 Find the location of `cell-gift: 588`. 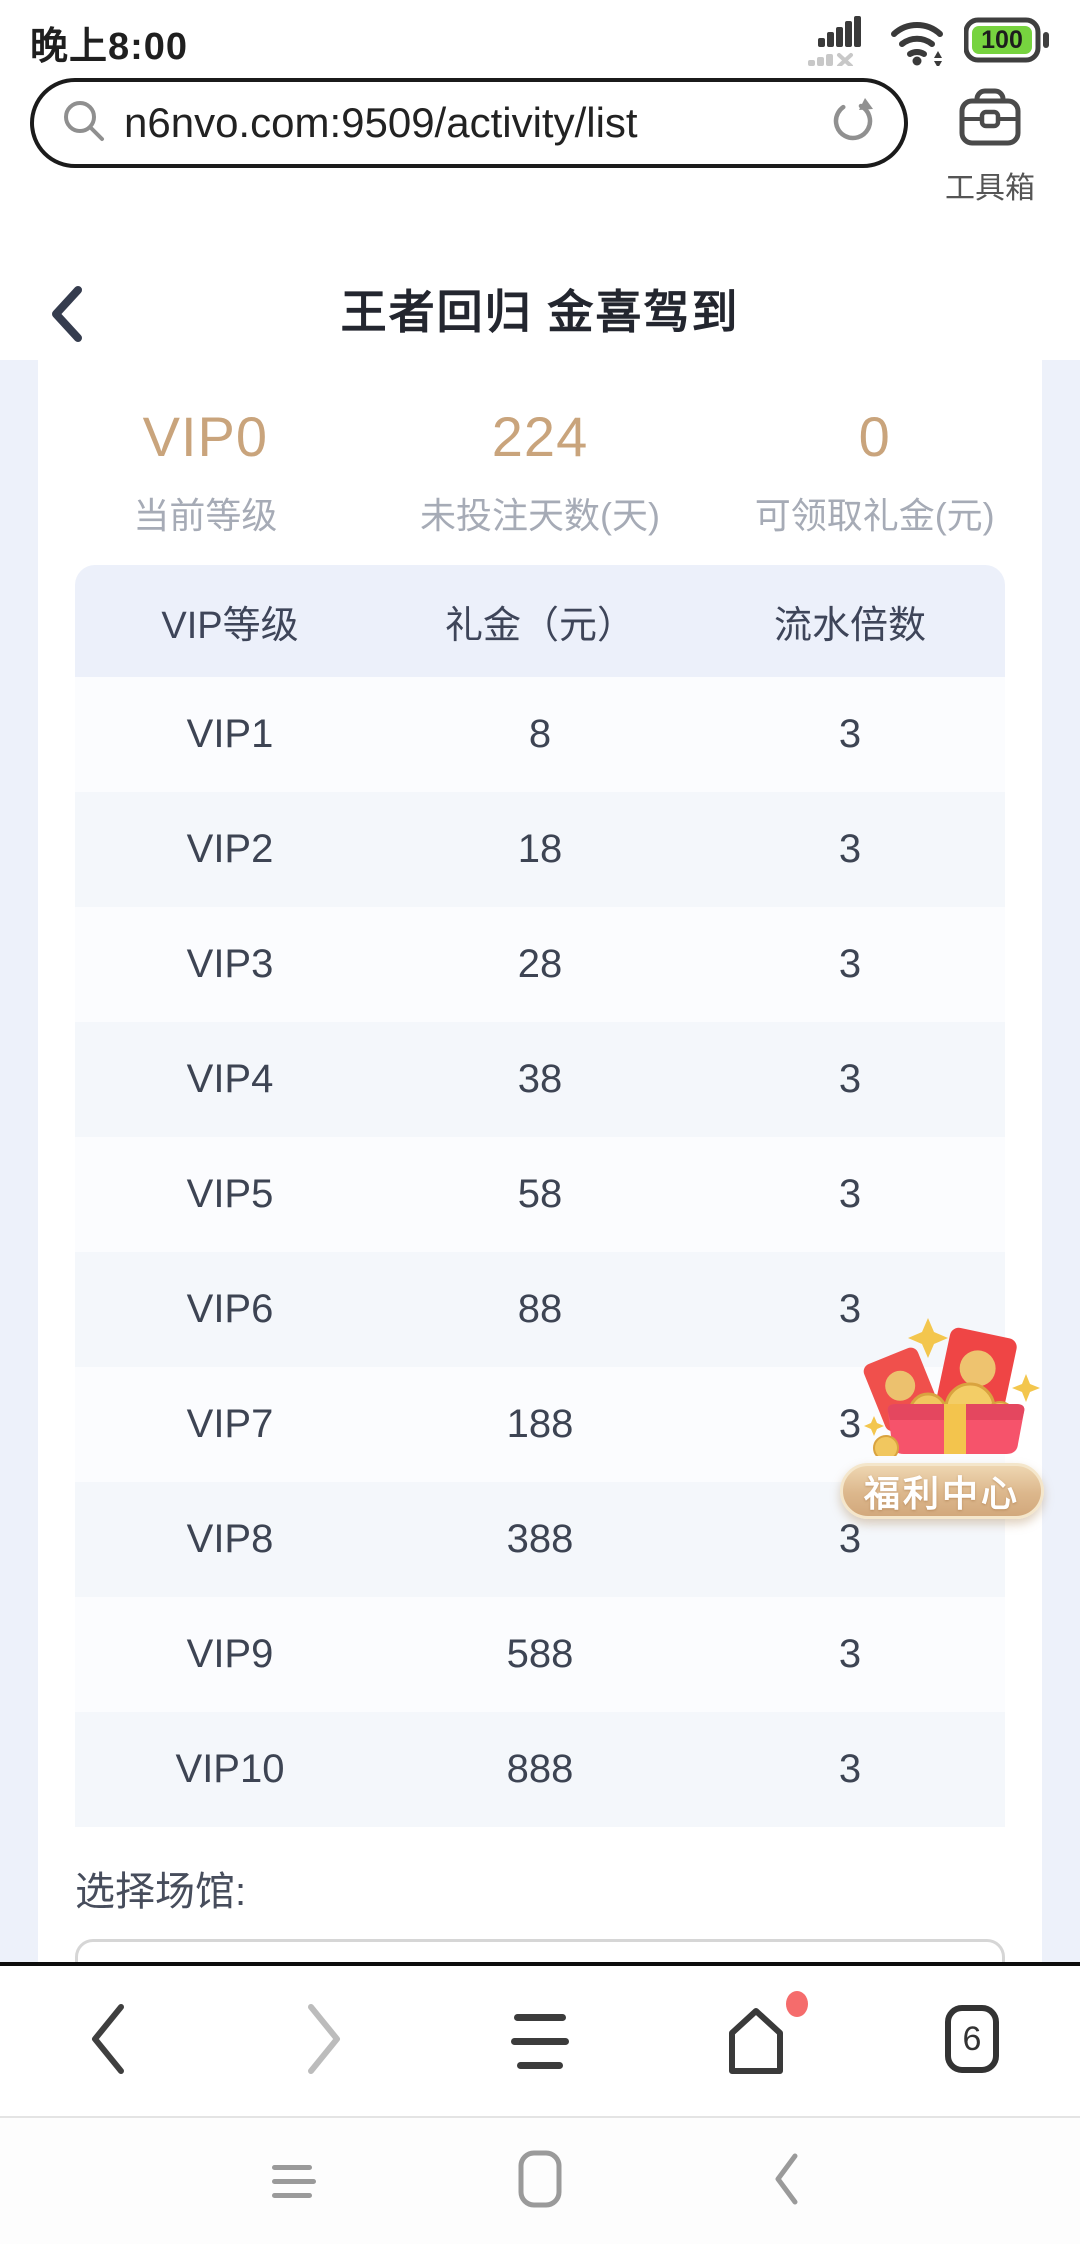

cell-gift: 588 is located at coordinates (540, 1654).